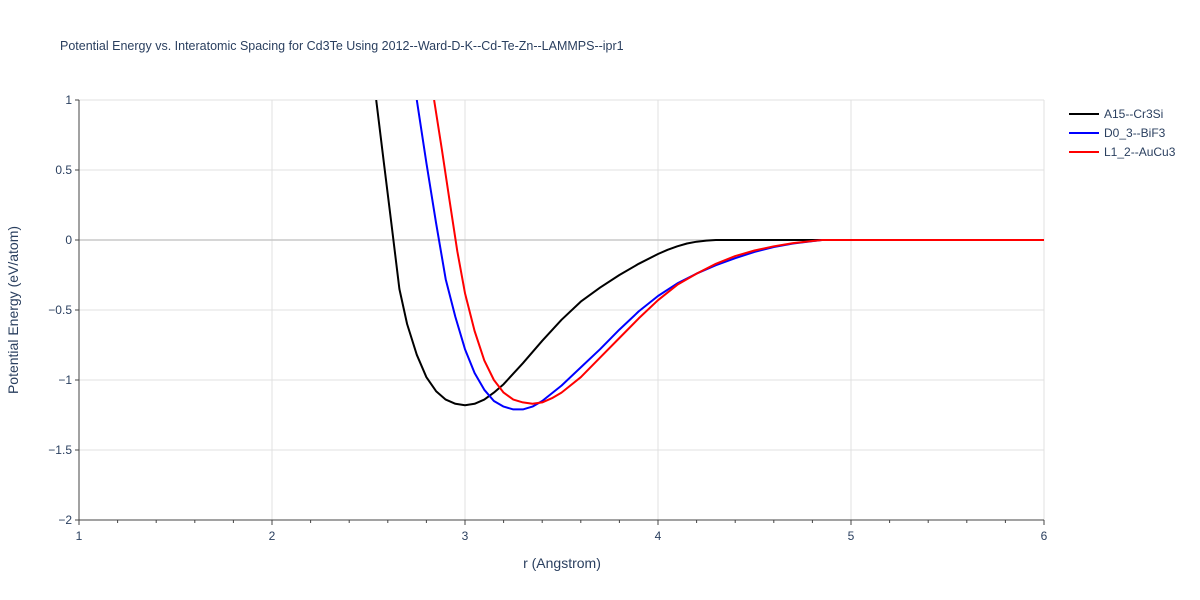 This screenshot has width=1200, height=600. Describe the element at coordinates (851, 536) in the screenshot. I see `x-tick-label: 5` at that location.